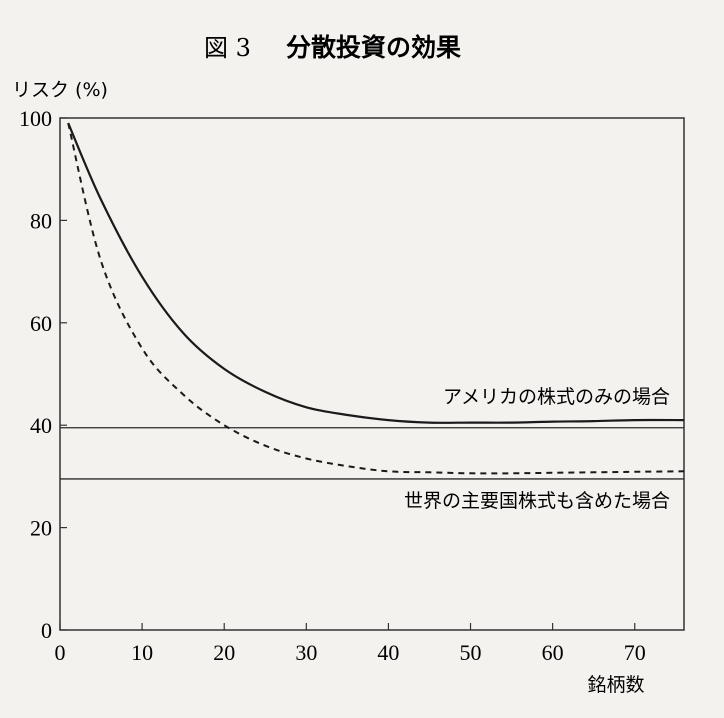  What do you see at coordinates (41, 425) in the screenshot?
I see `y-tick-label: 40` at bounding box center [41, 425].